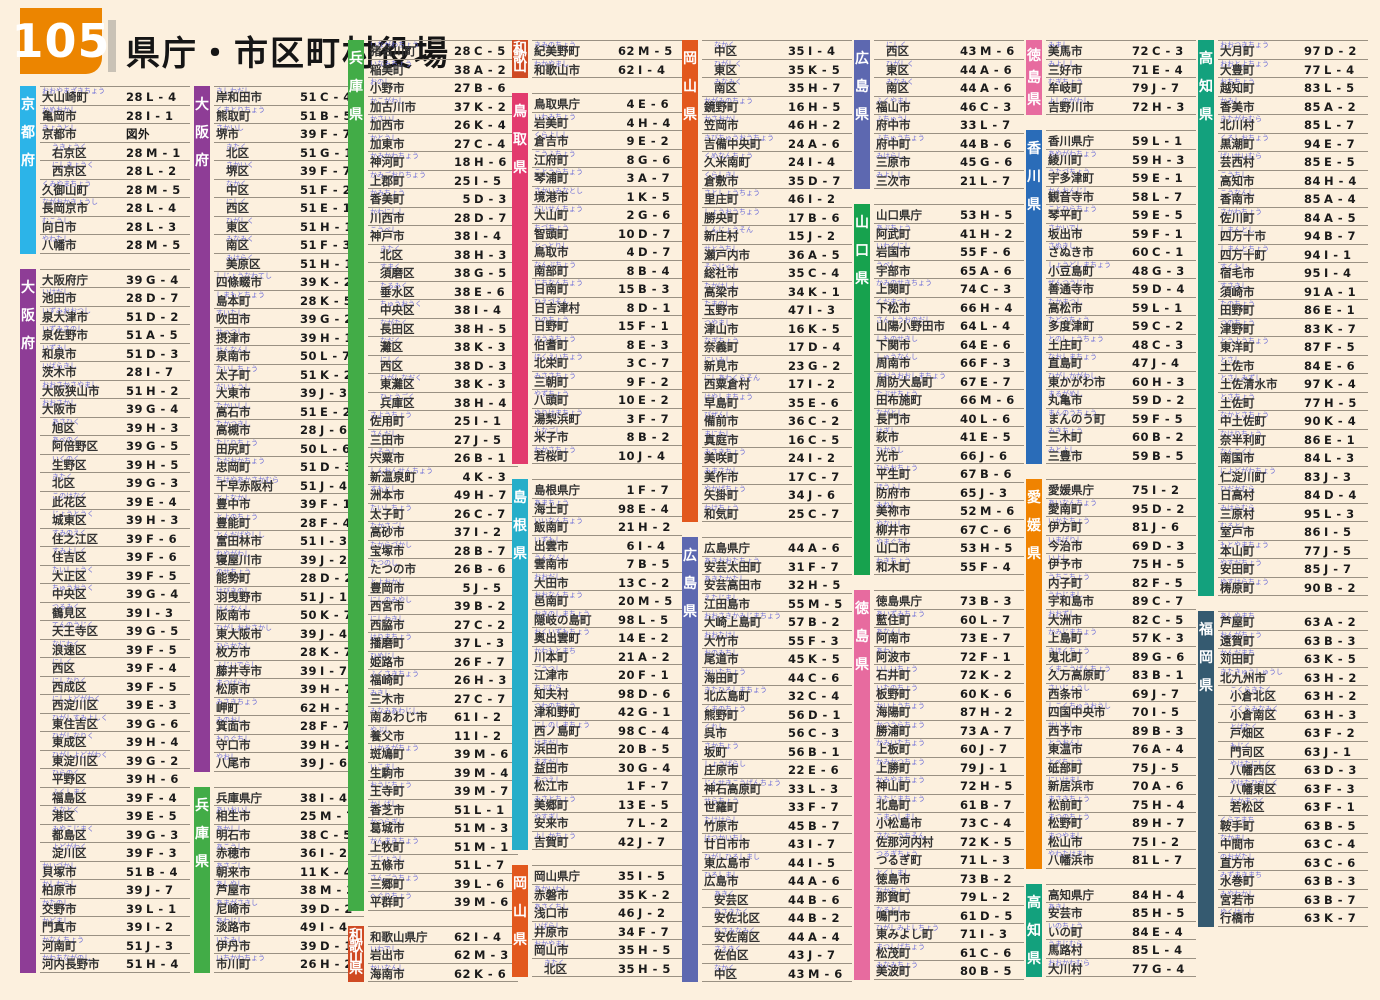 Image resolution: width=1380 pixels, height=1000 pixels. I want to click on index-entry: ふくしまく 福島区 39 F - 4, so click(115, 797).